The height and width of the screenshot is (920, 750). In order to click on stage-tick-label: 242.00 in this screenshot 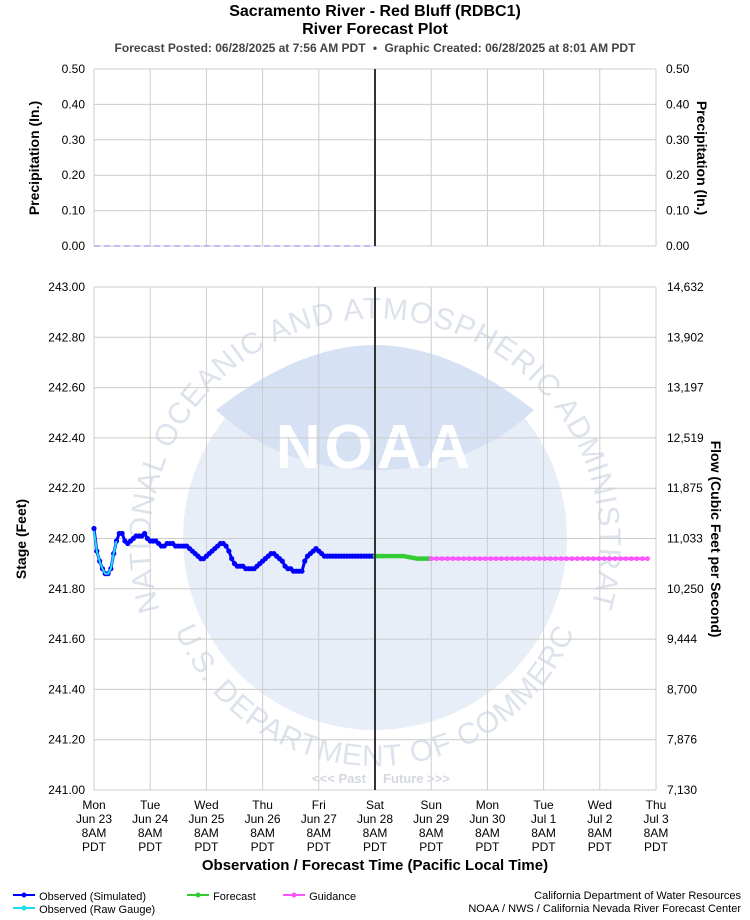, I will do `click(66, 539)`.